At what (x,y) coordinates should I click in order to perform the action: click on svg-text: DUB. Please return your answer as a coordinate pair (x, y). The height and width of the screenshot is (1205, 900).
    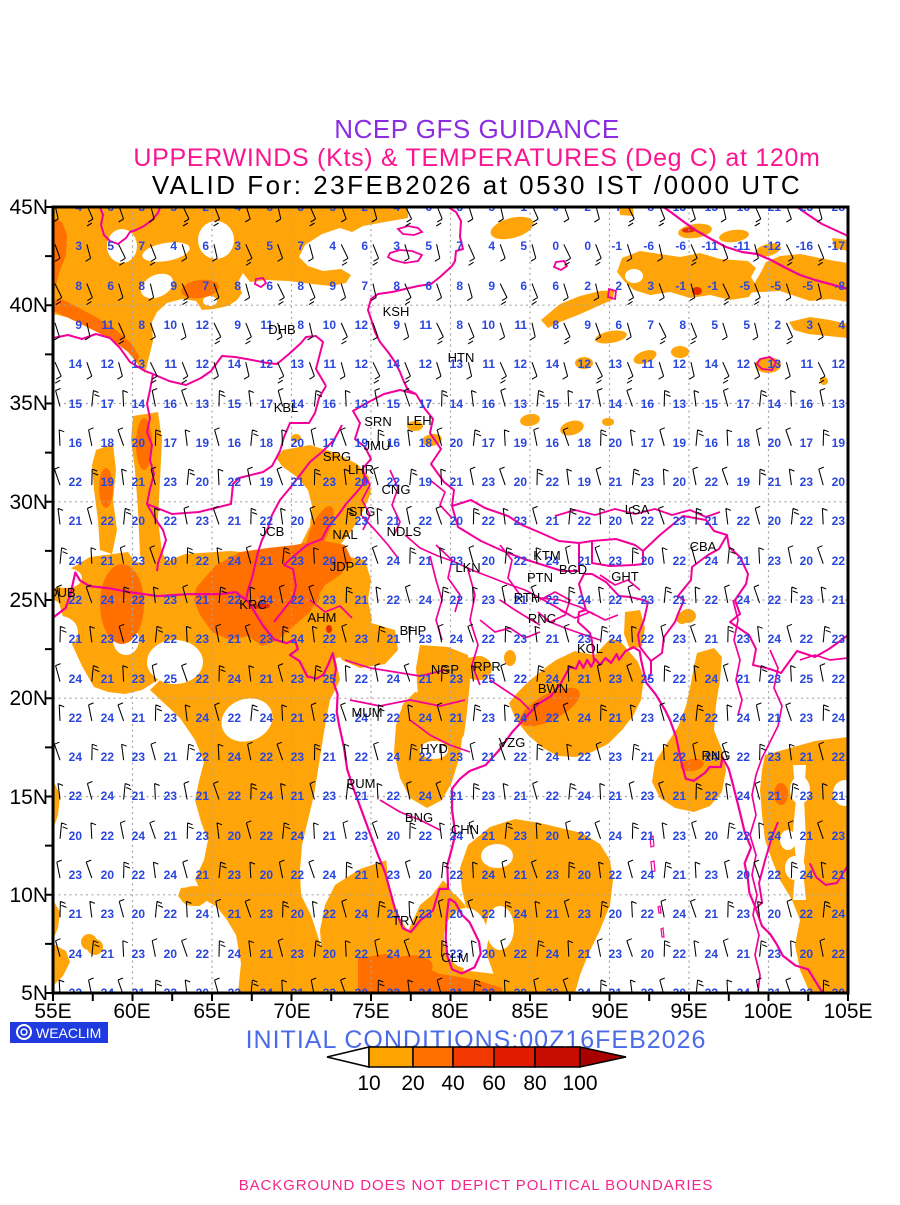
    Looking at the image, I should click on (61, 592).